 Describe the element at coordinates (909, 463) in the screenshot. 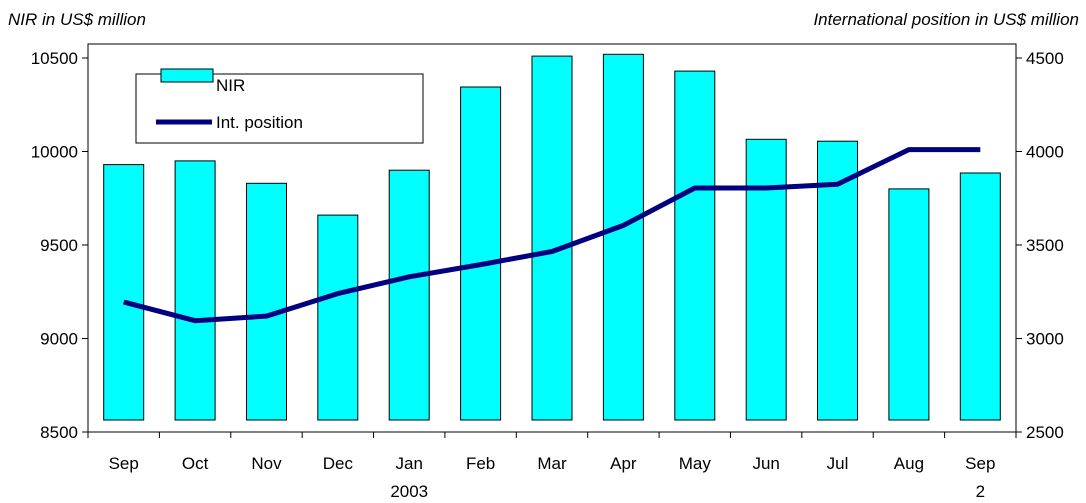

I see `x-tick-label-11: Aug` at that location.